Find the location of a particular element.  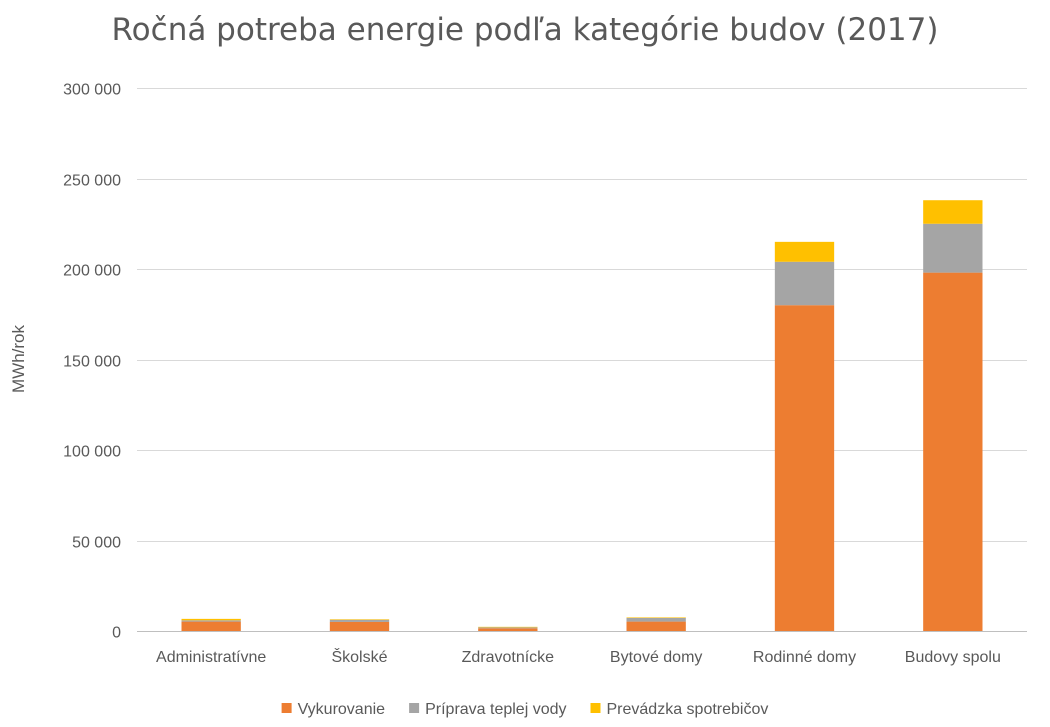

x-tick-label: Budovy spolu is located at coordinates (953, 657).